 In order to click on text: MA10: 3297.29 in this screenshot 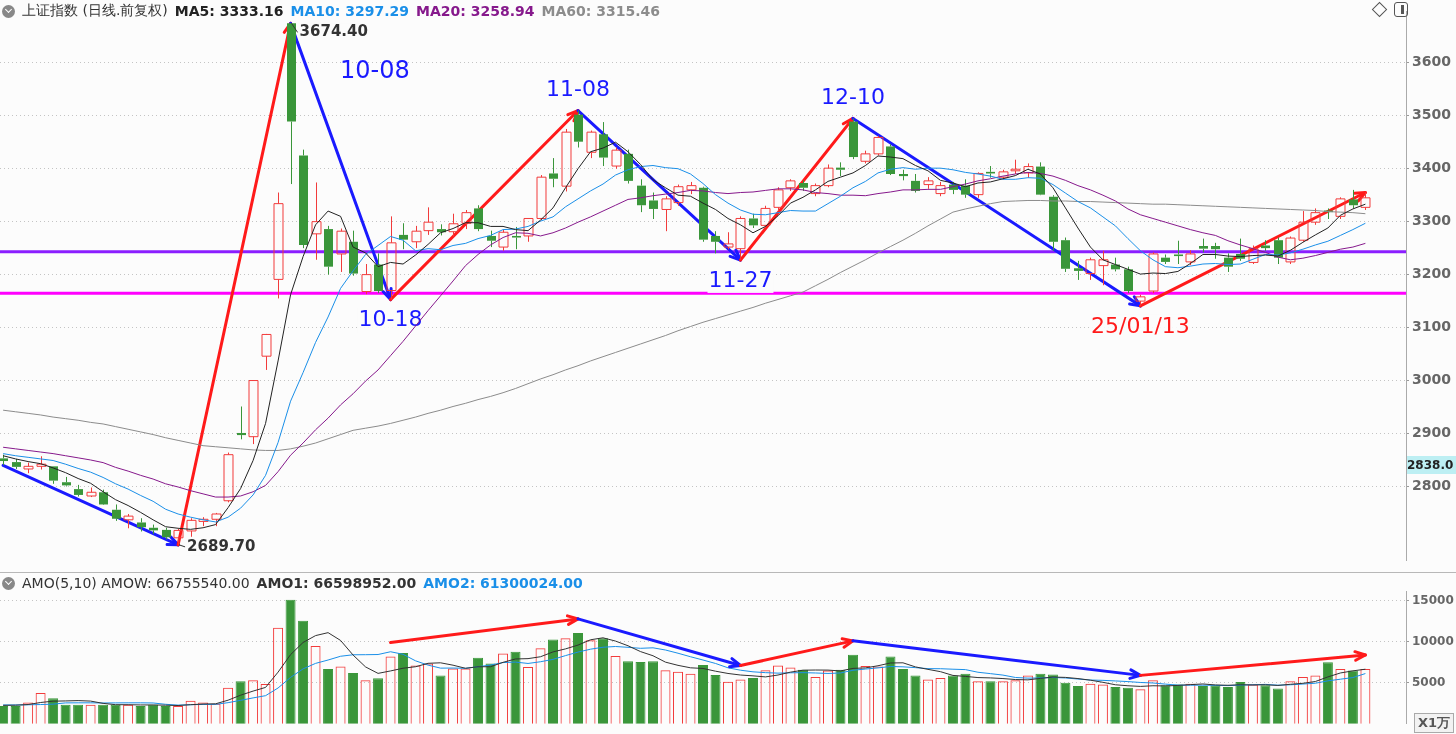, I will do `click(350, 11)`.